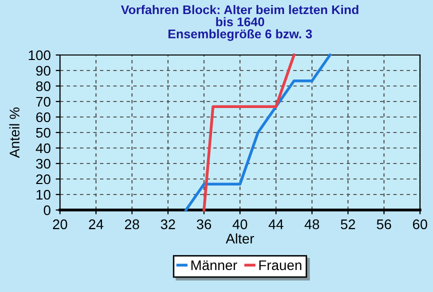  What do you see at coordinates (43, 101) in the screenshot?
I see `y-tick-label: 70` at bounding box center [43, 101].